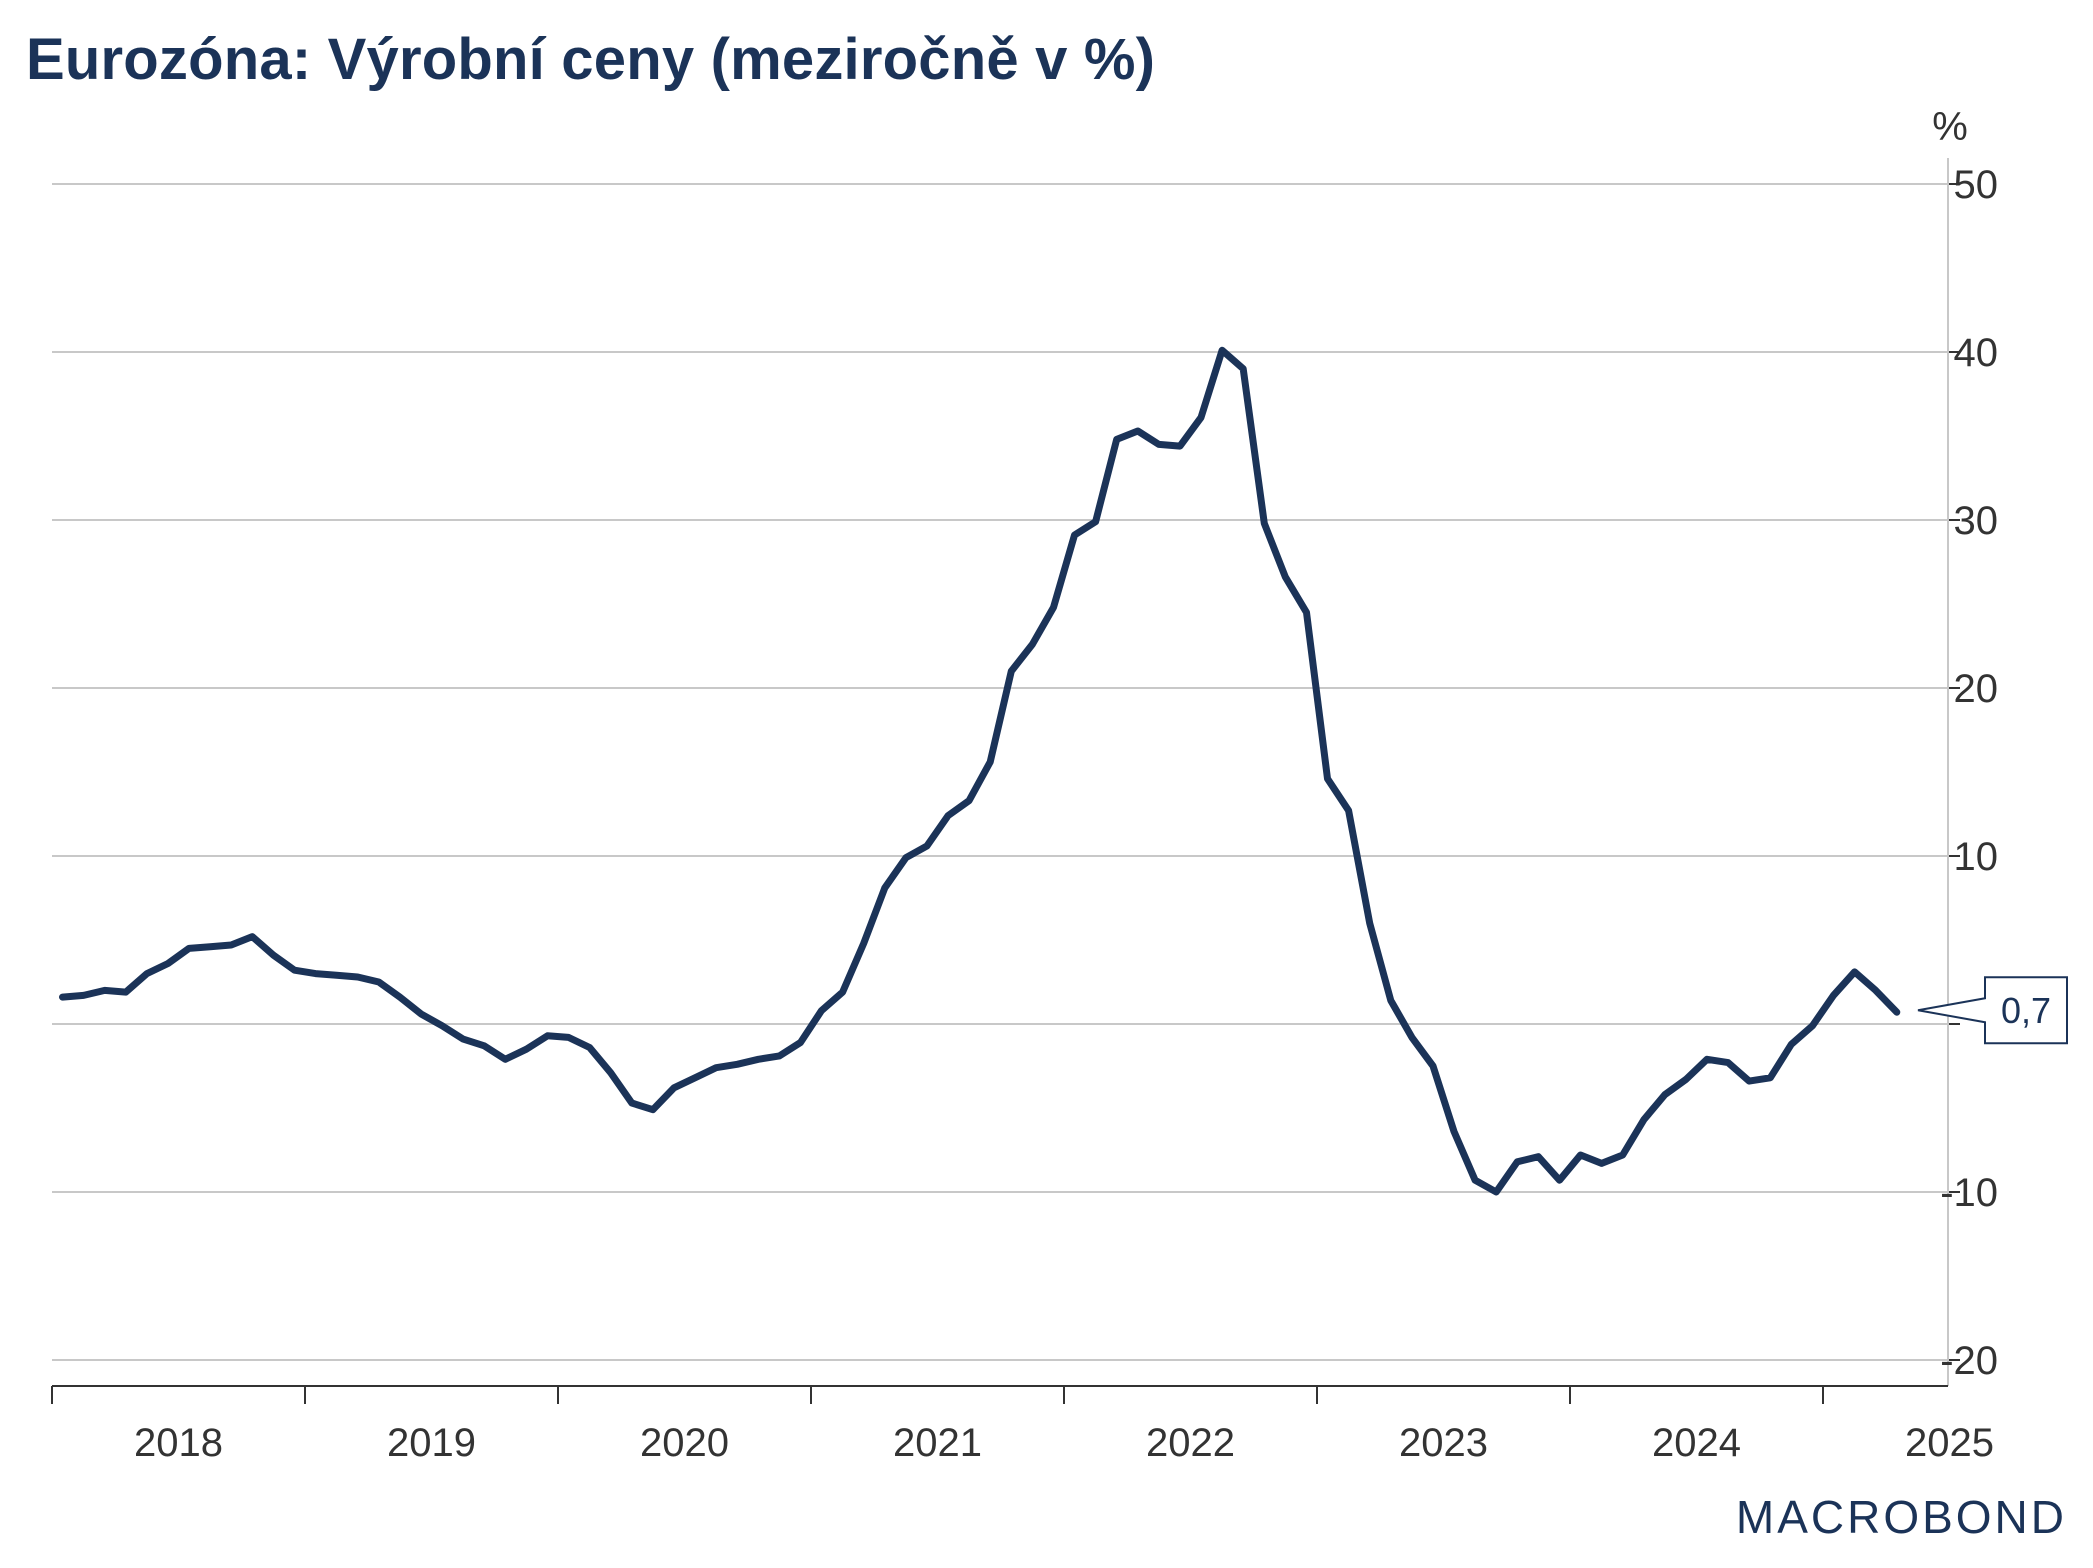  I want to click on x-tick-label: 2024, so click(1696, 1443).